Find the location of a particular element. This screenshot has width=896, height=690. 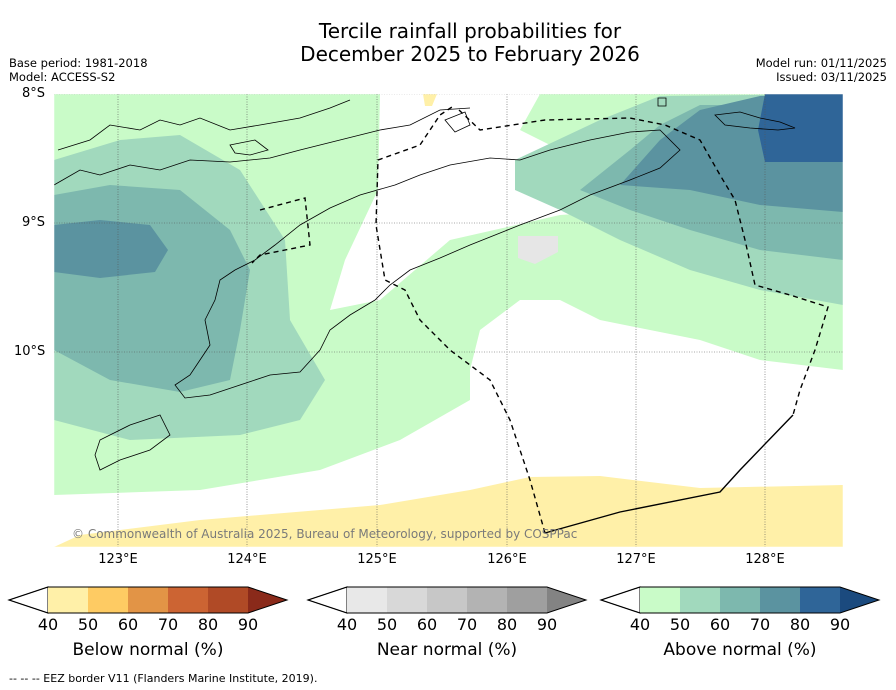

lat-label-9s: 9°S is located at coordinates (34, 222).